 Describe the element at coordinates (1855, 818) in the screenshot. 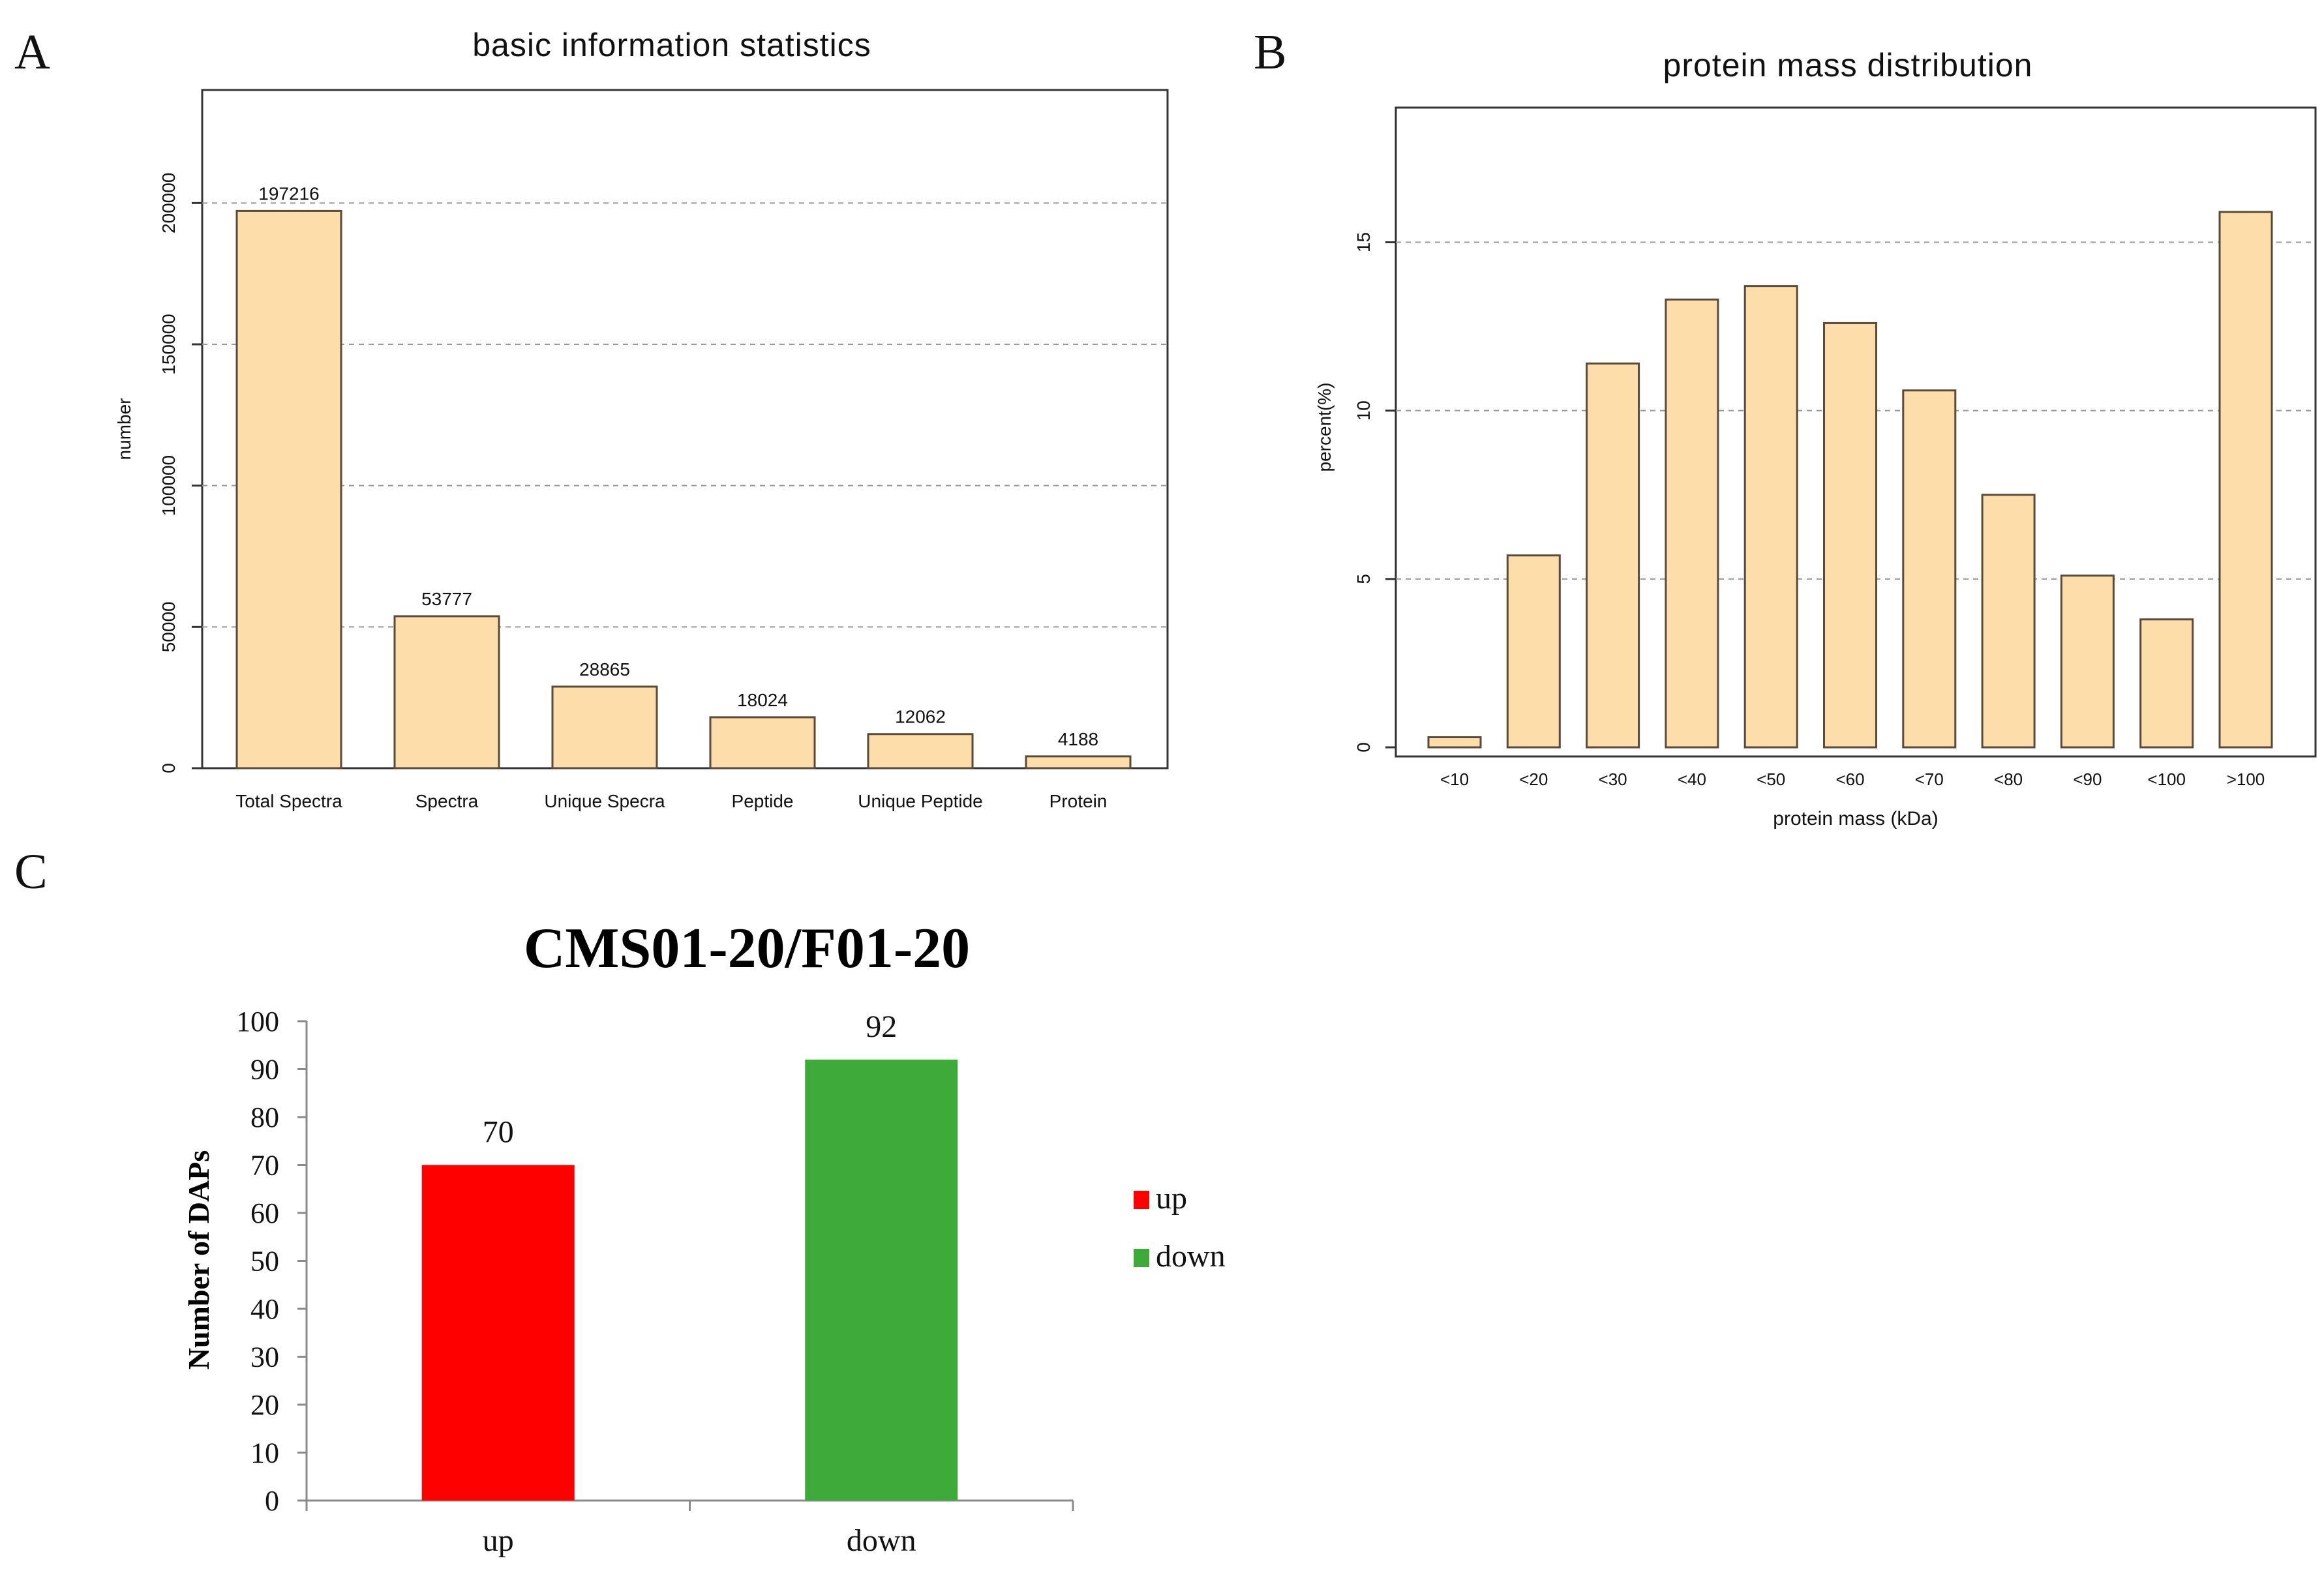

I see `panel-b-x-axis-label: protein mass (kDa)` at that location.